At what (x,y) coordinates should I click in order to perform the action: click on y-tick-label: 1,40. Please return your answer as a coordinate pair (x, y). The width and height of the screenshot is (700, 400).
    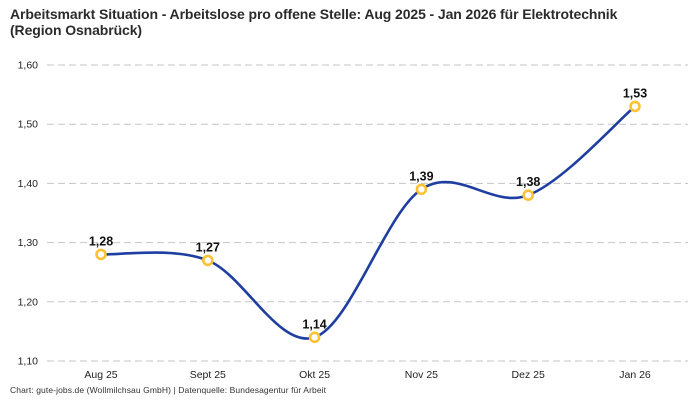
    Looking at the image, I should click on (28, 184).